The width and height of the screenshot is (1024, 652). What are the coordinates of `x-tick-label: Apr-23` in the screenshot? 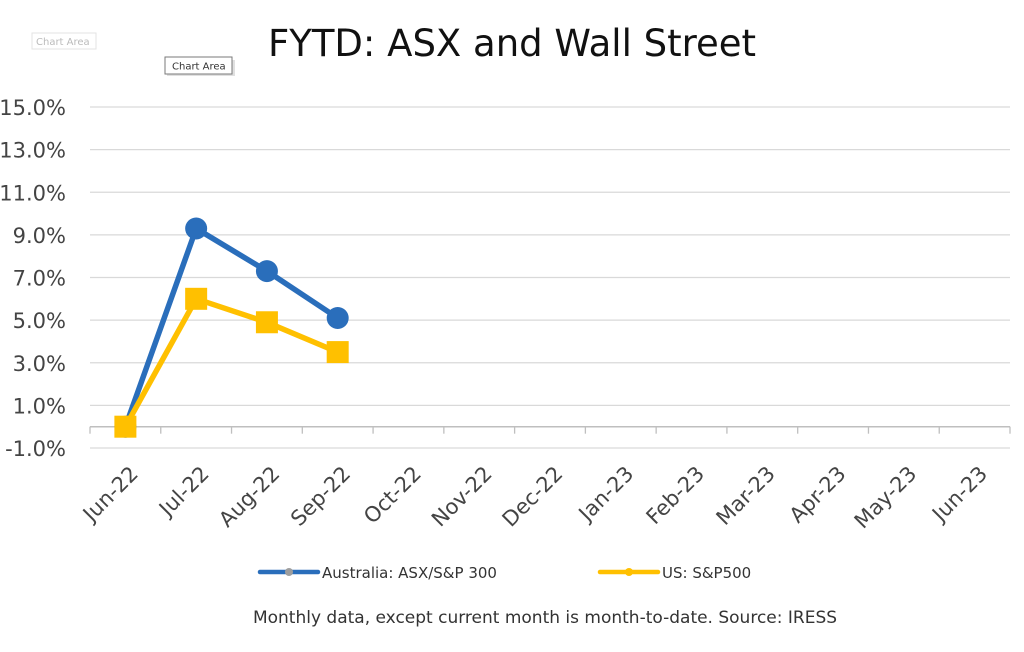 It's located at (818, 495).